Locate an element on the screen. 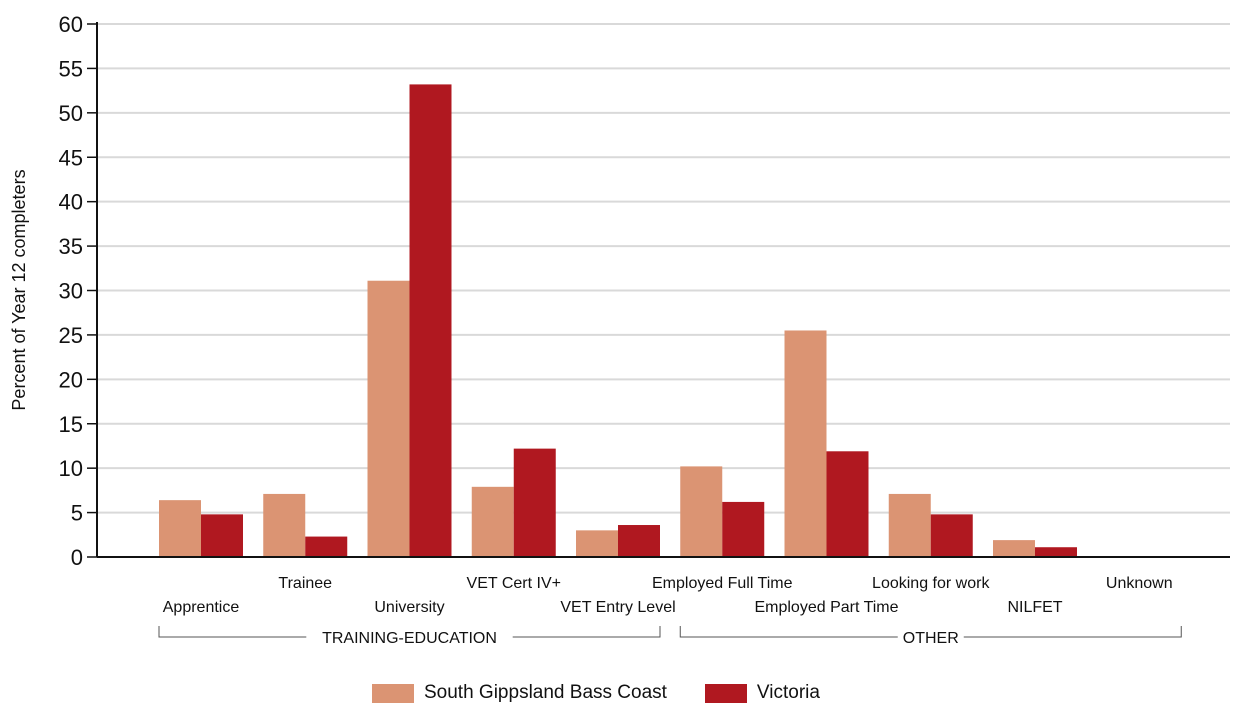  bar-victoria-vet-cert-iv is located at coordinates (534, 502).